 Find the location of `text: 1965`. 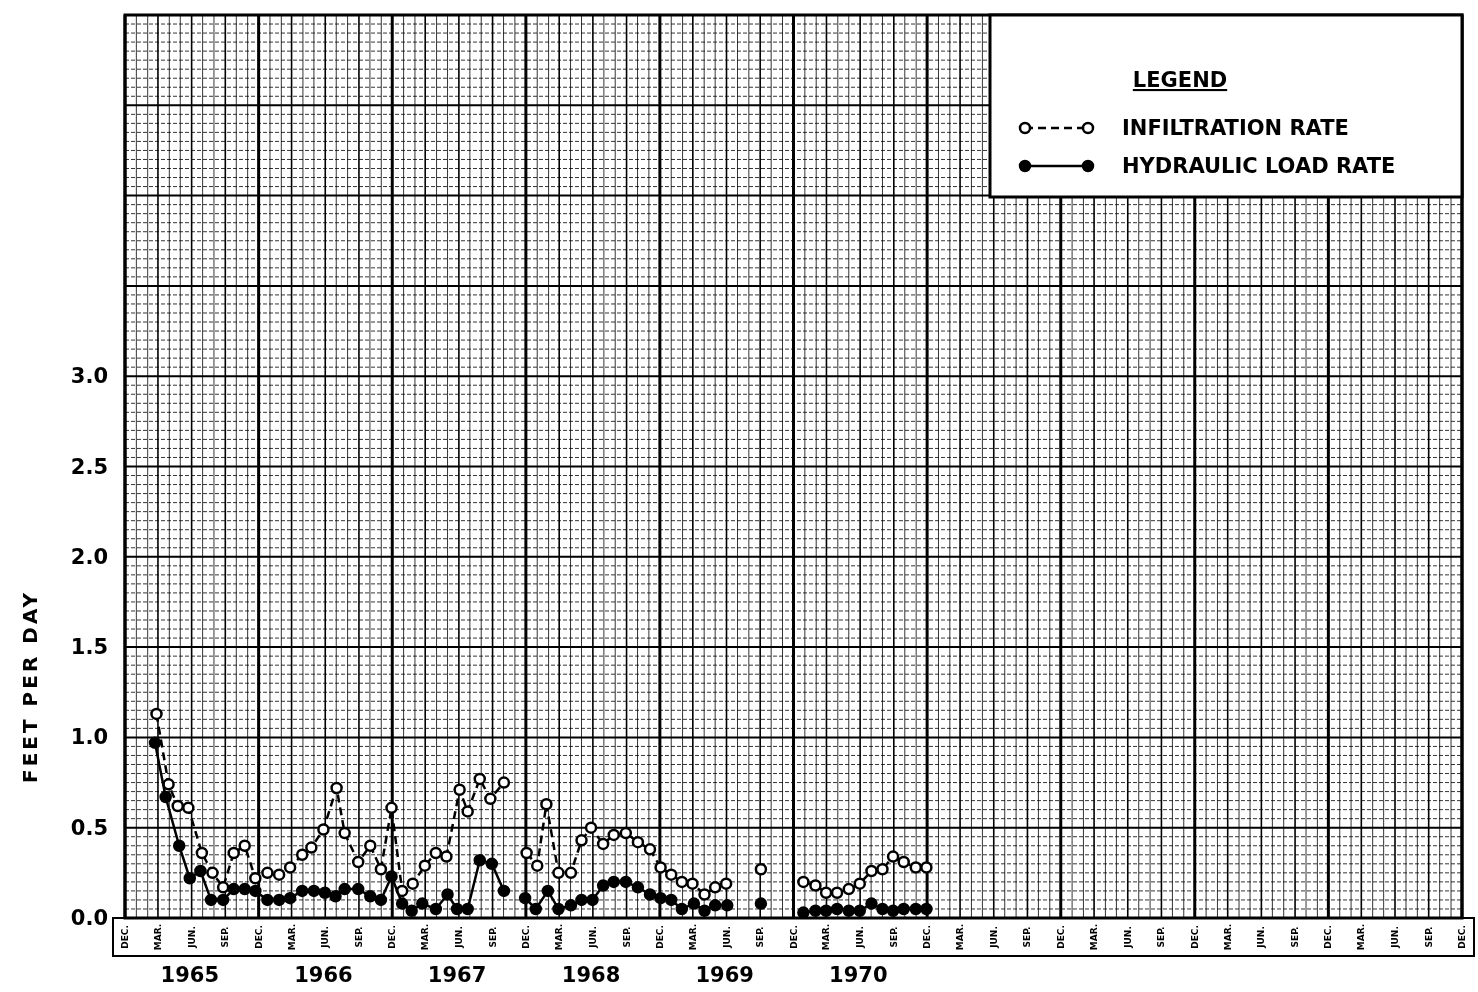

text: 1965 is located at coordinates (190, 975).